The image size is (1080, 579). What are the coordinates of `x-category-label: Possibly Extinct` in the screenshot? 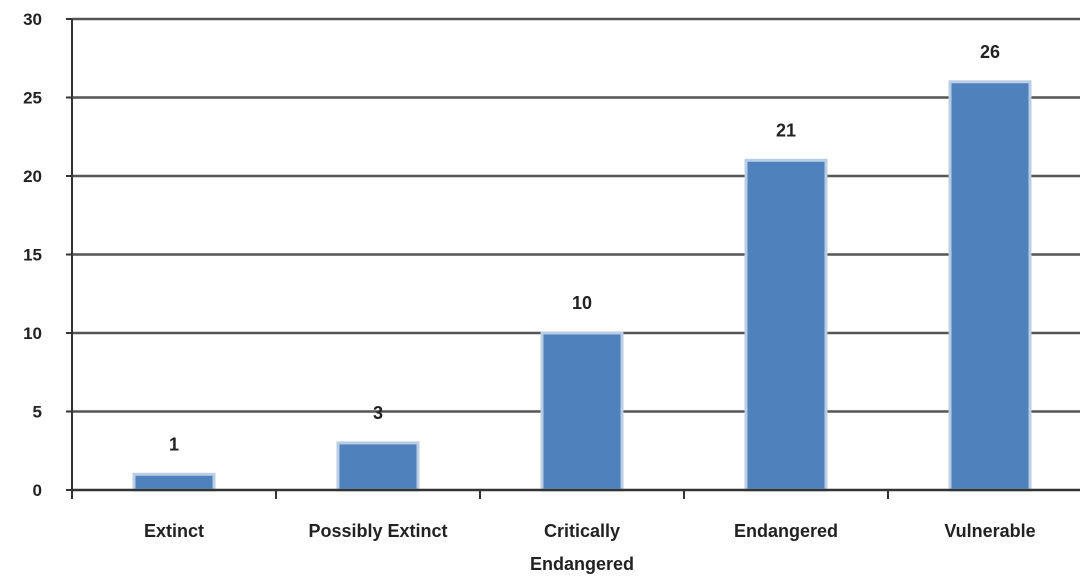 It's located at (377, 531).